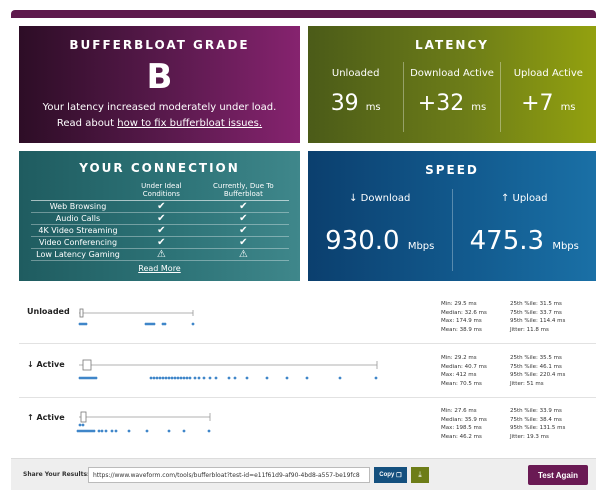  I want to click on test-again-button: Test Again, so click(558, 475).